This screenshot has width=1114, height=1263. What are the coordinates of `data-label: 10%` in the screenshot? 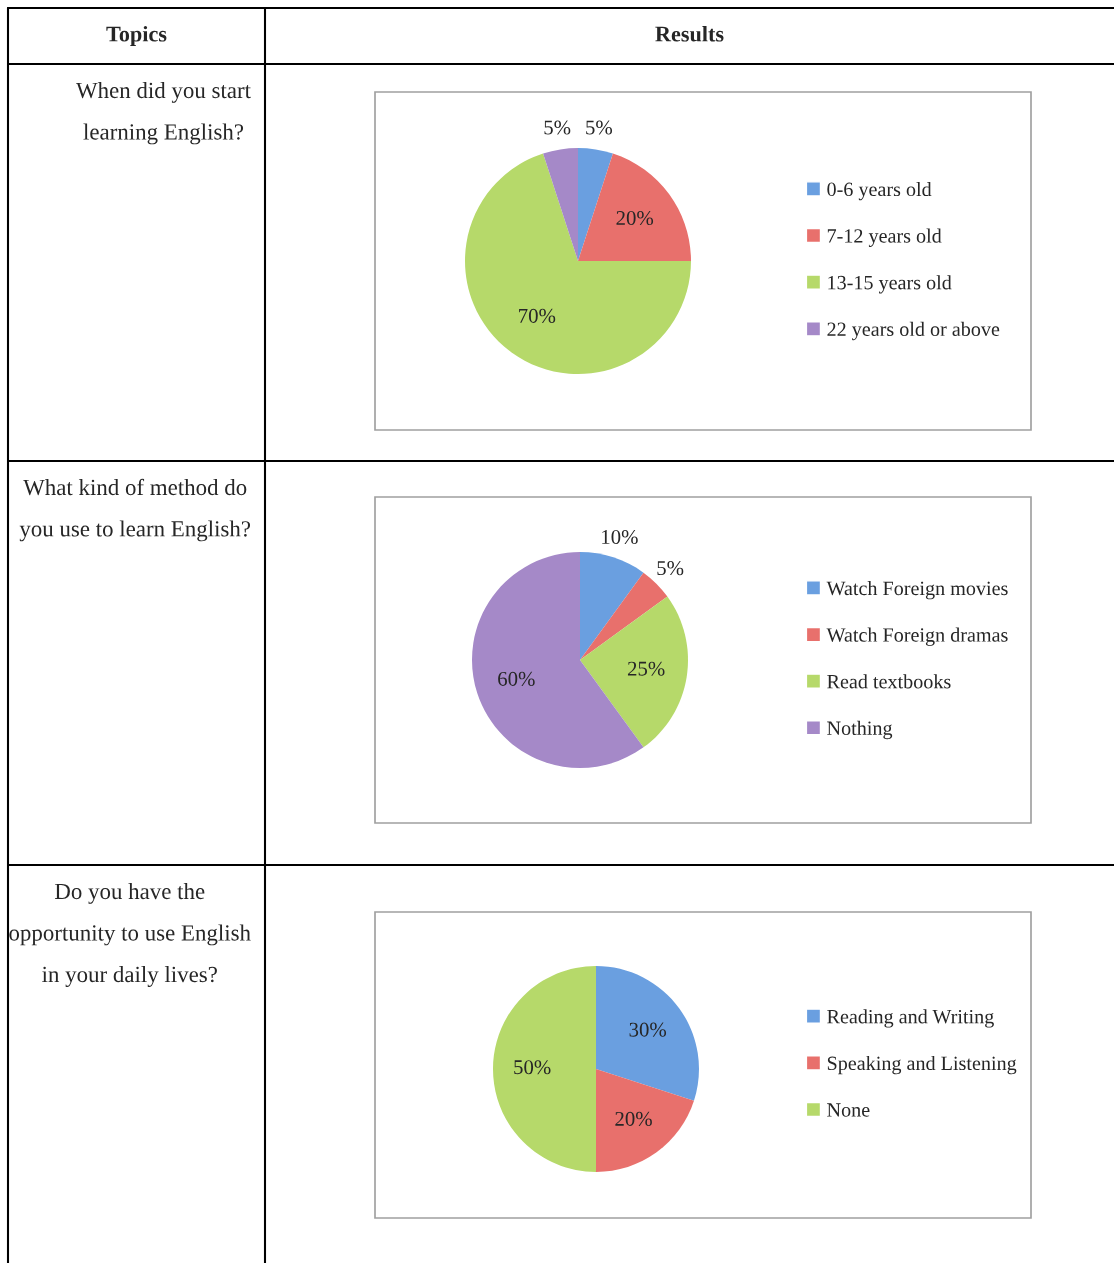 It's located at (620, 537).